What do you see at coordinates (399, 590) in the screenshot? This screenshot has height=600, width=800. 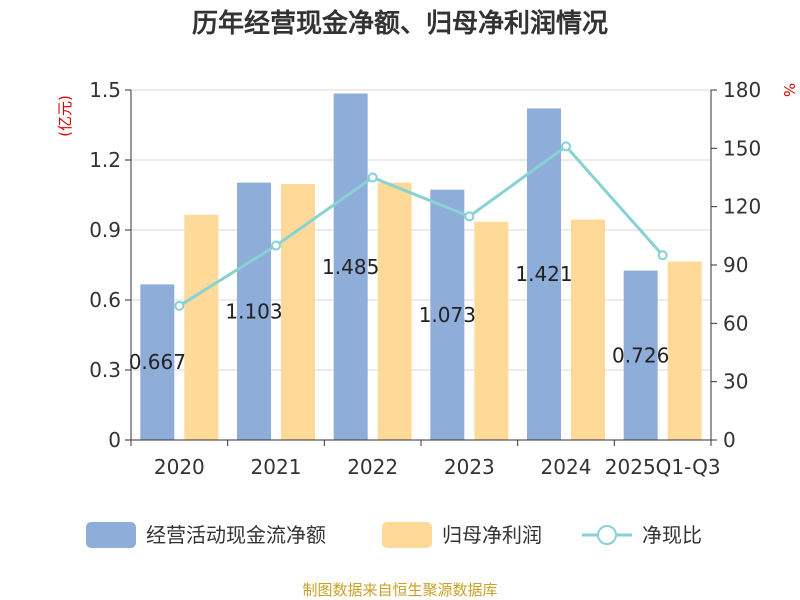 I see `source-note: 制图数据来自恒生聚源数据库` at bounding box center [399, 590].